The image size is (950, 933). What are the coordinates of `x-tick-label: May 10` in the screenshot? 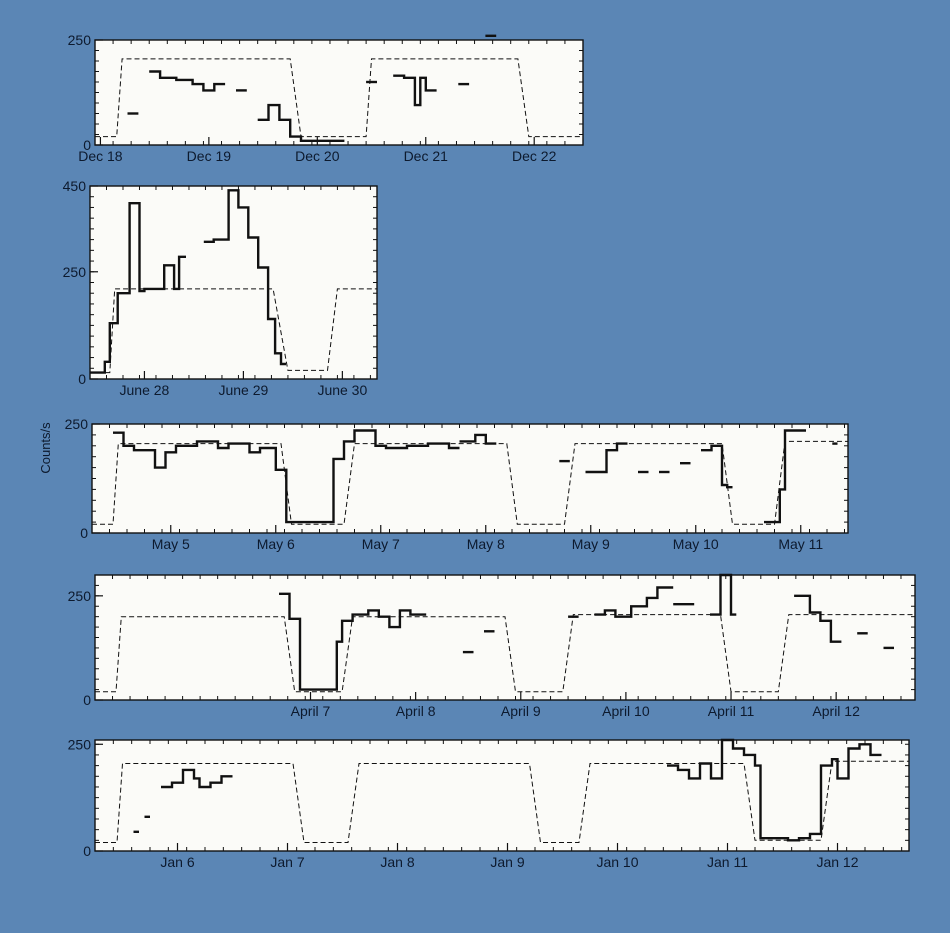 It's located at (696, 544).